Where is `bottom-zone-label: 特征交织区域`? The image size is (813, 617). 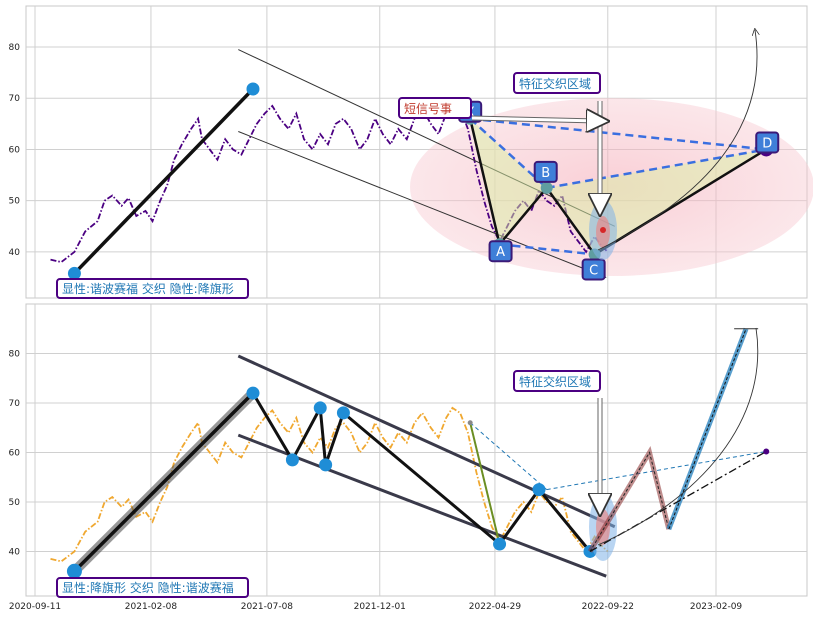
bottom-zone-label: 特征交织区域 is located at coordinates (555, 381).